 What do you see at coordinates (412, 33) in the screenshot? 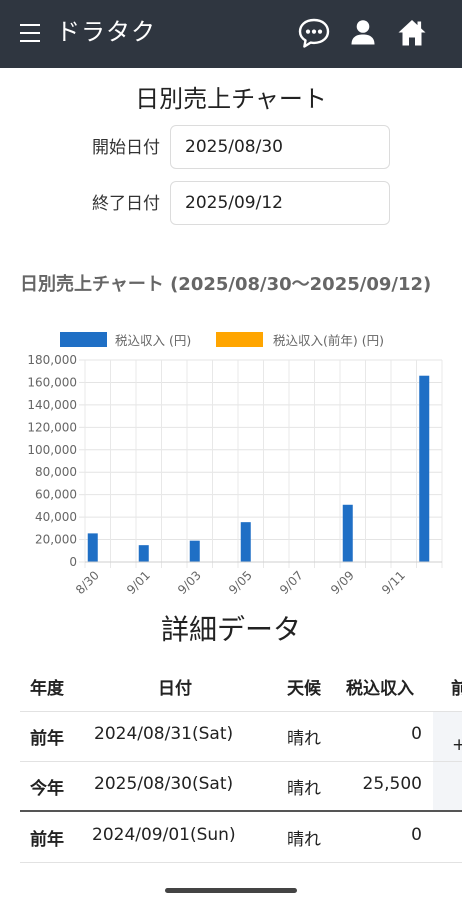
I see `home-icon` at bounding box center [412, 33].